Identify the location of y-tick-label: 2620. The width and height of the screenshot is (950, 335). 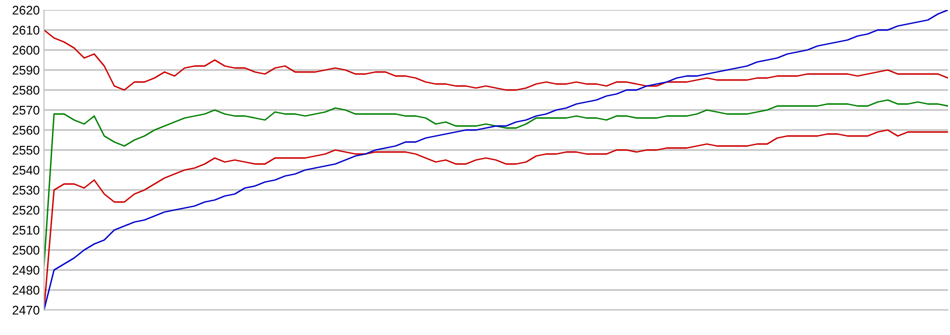
(26, 10).